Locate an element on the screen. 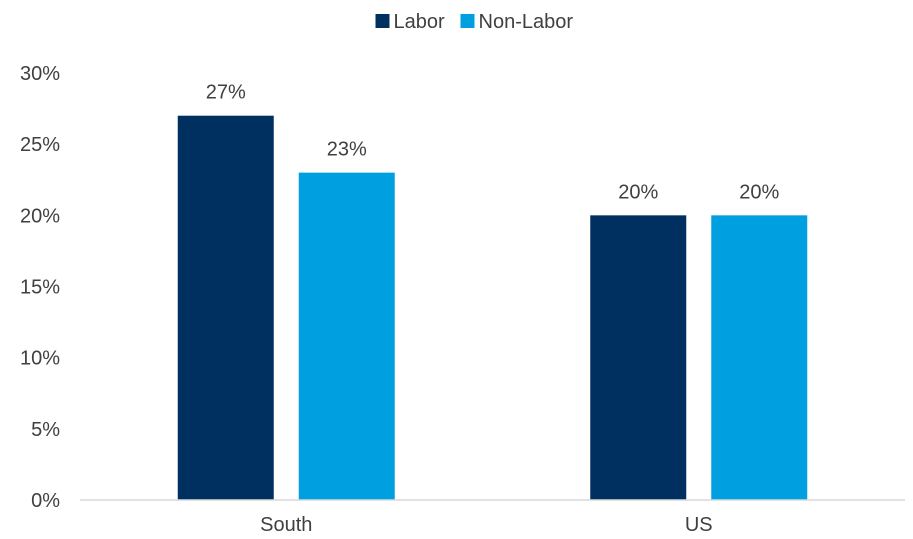  data-label: 27% is located at coordinates (226, 93).